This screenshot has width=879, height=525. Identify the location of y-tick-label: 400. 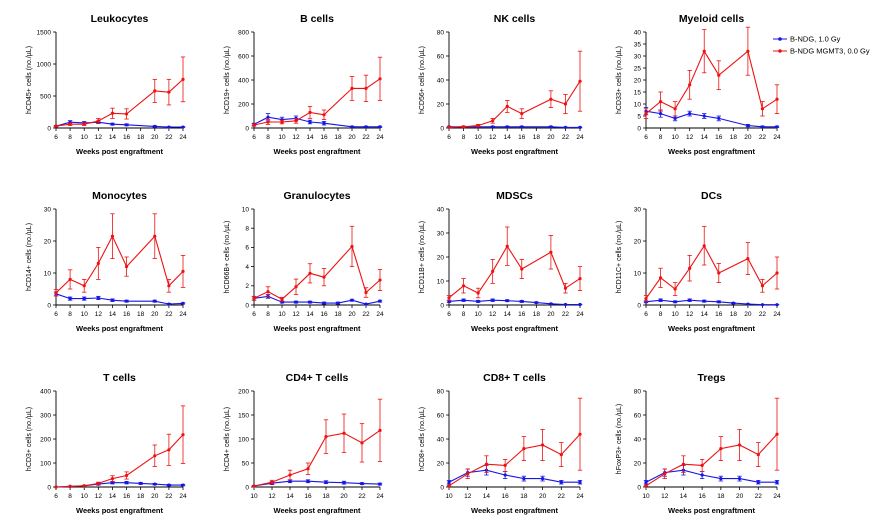
(243, 80).